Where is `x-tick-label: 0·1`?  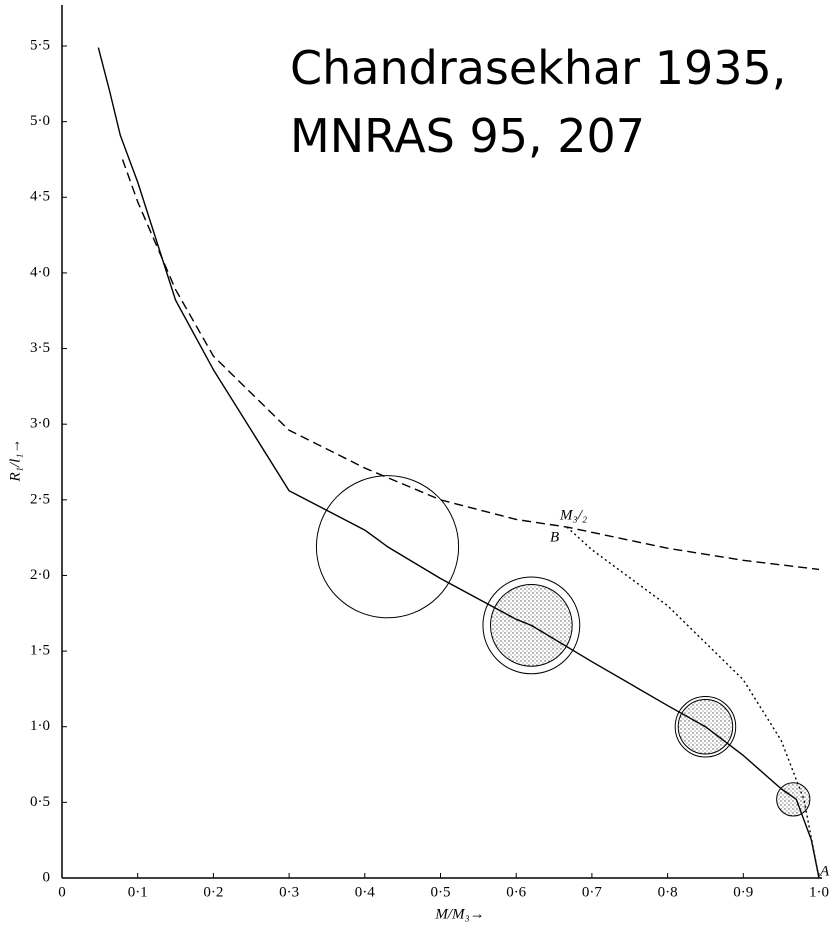
x-tick-label: 0·1 is located at coordinates (138, 892).